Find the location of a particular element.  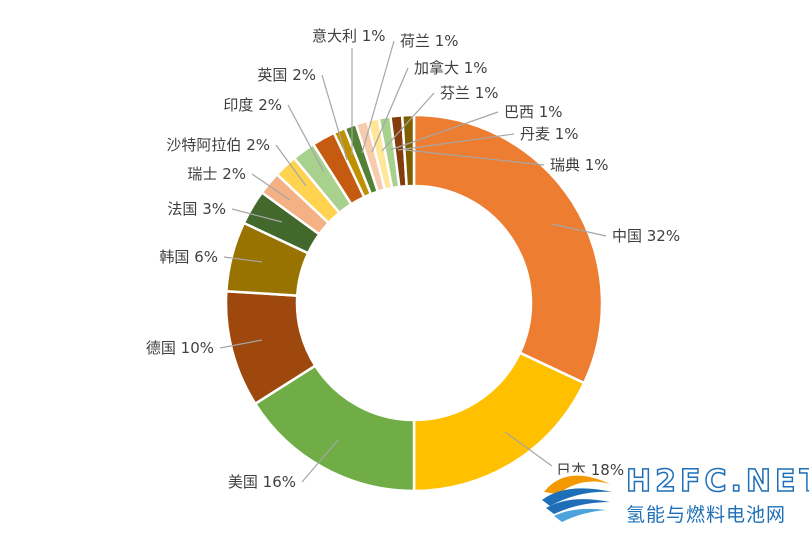

data-label-3: 美国 16% is located at coordinates (262, 482).